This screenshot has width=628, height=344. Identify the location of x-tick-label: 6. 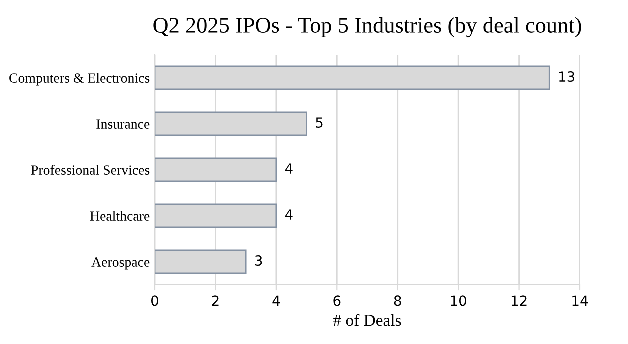
(337, 301).